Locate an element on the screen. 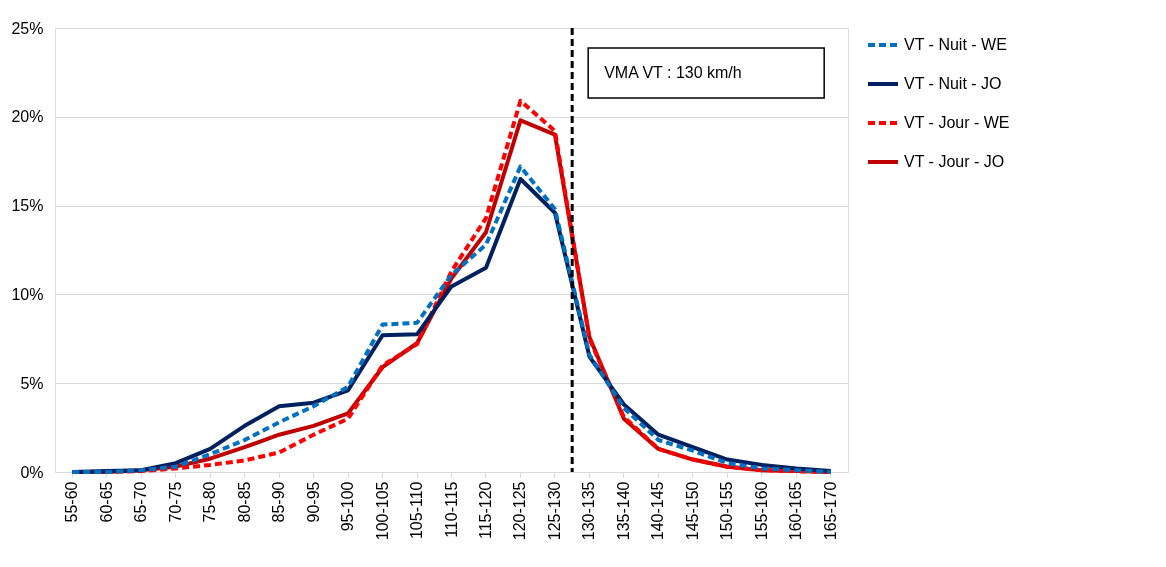 The height and width of the screenshot is (567, 1166). ref-line-label: VMA VT : 130 km/h is located at coordinates (673, 72).